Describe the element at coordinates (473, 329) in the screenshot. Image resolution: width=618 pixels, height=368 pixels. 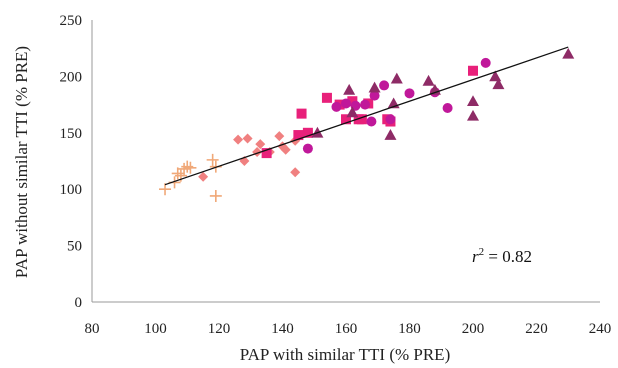
I see `x-tick-label: 200` at that location.